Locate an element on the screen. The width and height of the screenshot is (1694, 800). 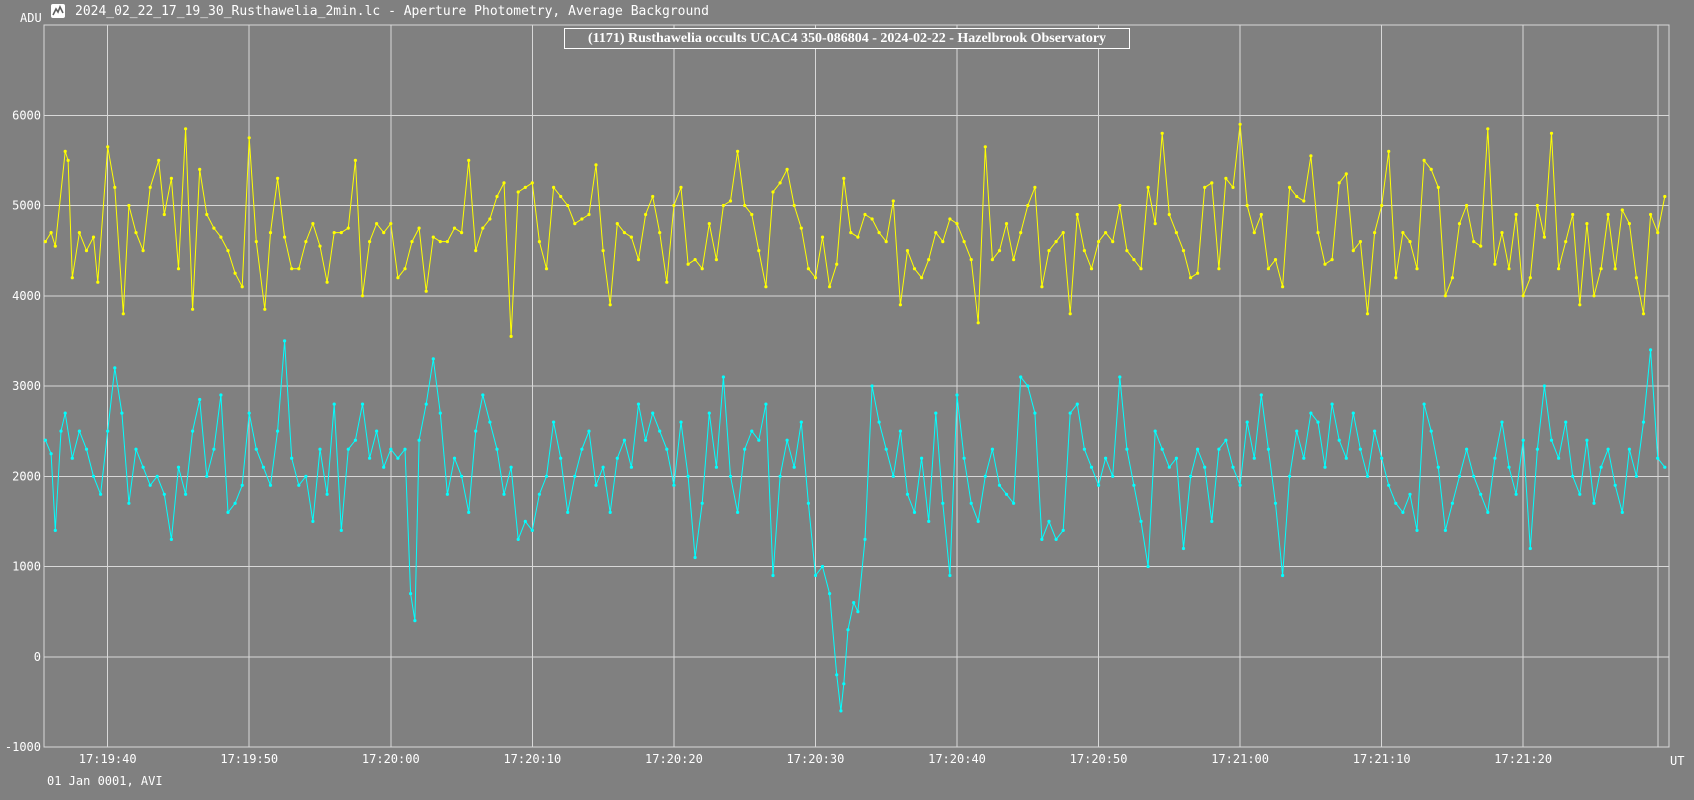
x-tick-label: 17:20:10 is located at coordinates (532, 759).